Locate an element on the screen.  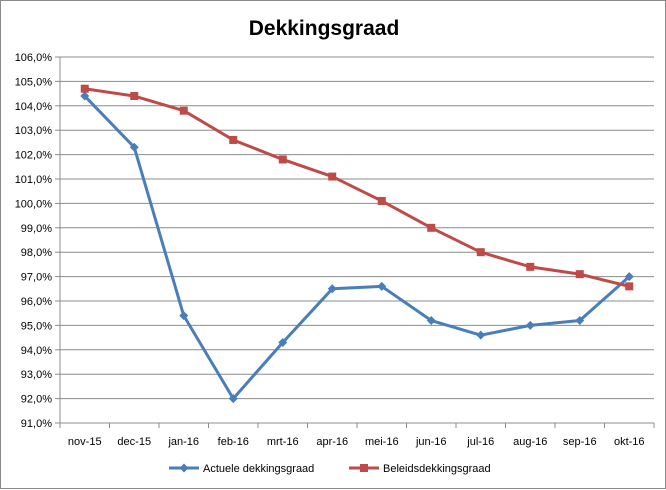
y-tick-label: 92,0% is located at coordinates (36, 400).